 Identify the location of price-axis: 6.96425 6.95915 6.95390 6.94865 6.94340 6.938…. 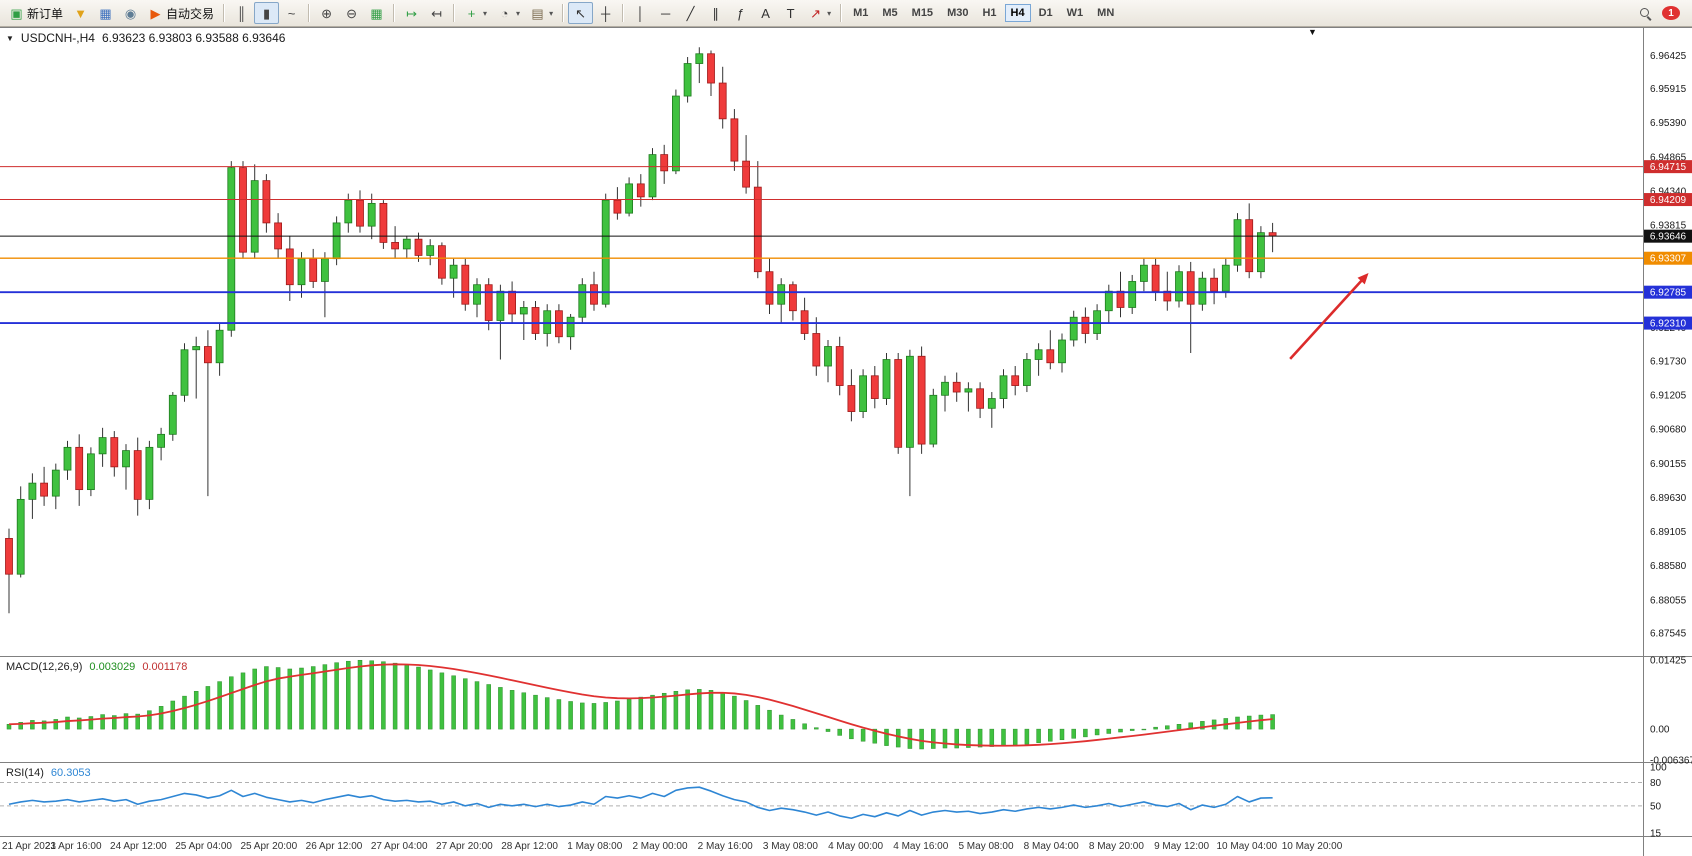
(1668, 345).